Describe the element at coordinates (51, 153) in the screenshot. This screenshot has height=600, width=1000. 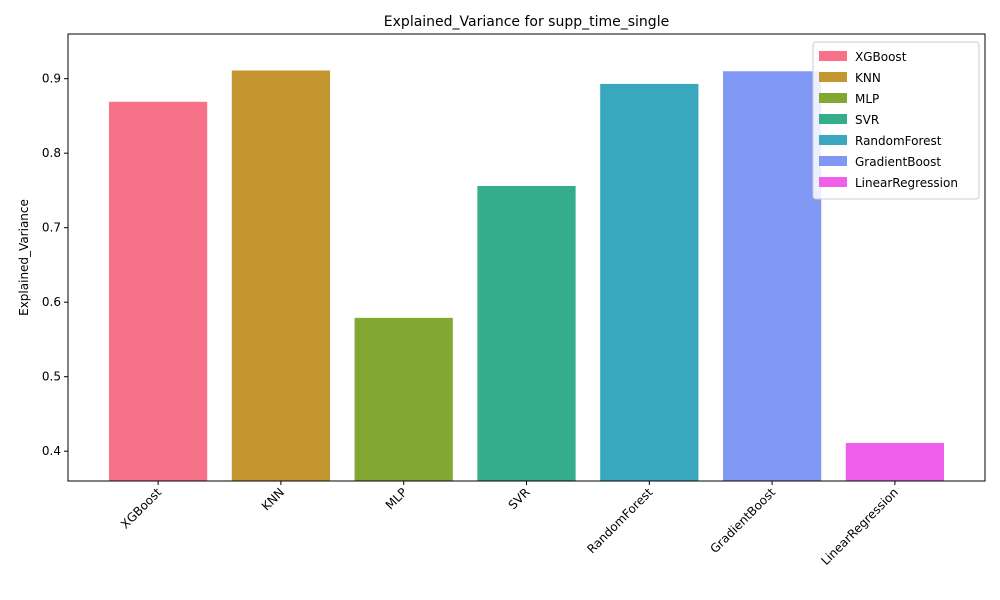
I see `y-tick-label: 0.8` at that location.